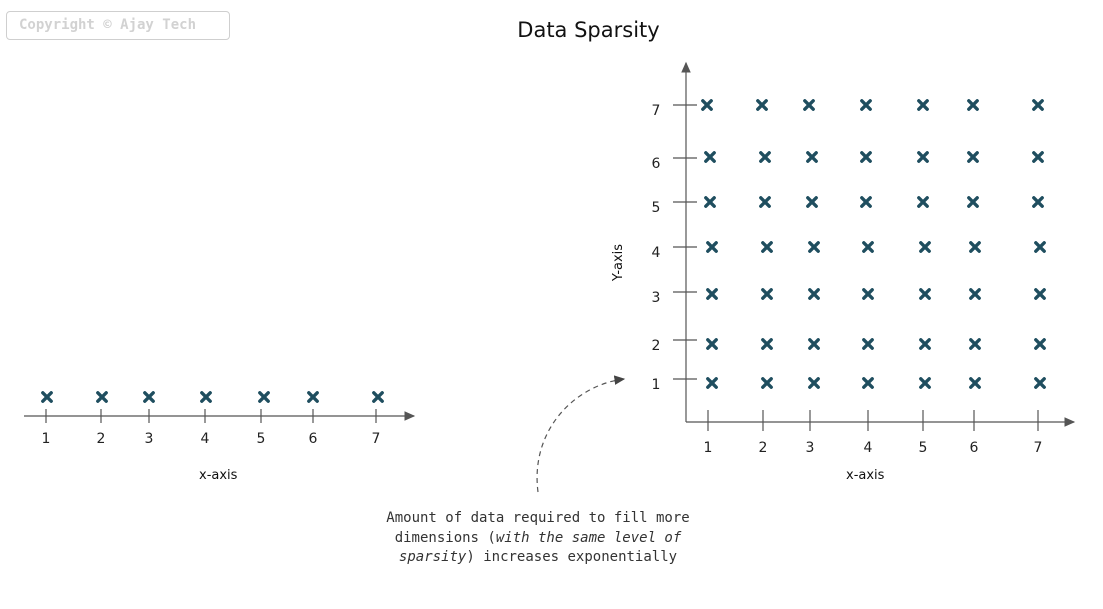 This screenshot has height=609, width=1103. What do you see at coordinates (205, 439) in the screenshot?
I see `left-x-tick-label: 4` at bounding box center [205, 439].